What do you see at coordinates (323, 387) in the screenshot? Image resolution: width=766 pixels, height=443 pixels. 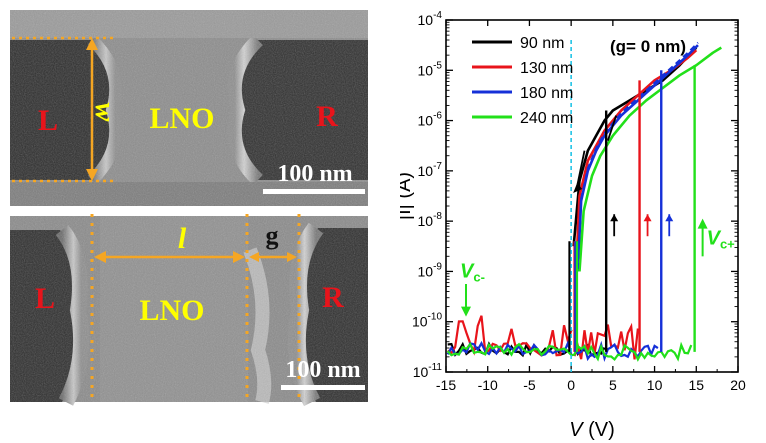 I see `bottom-scale-bar` at bounding box center [323, 387].